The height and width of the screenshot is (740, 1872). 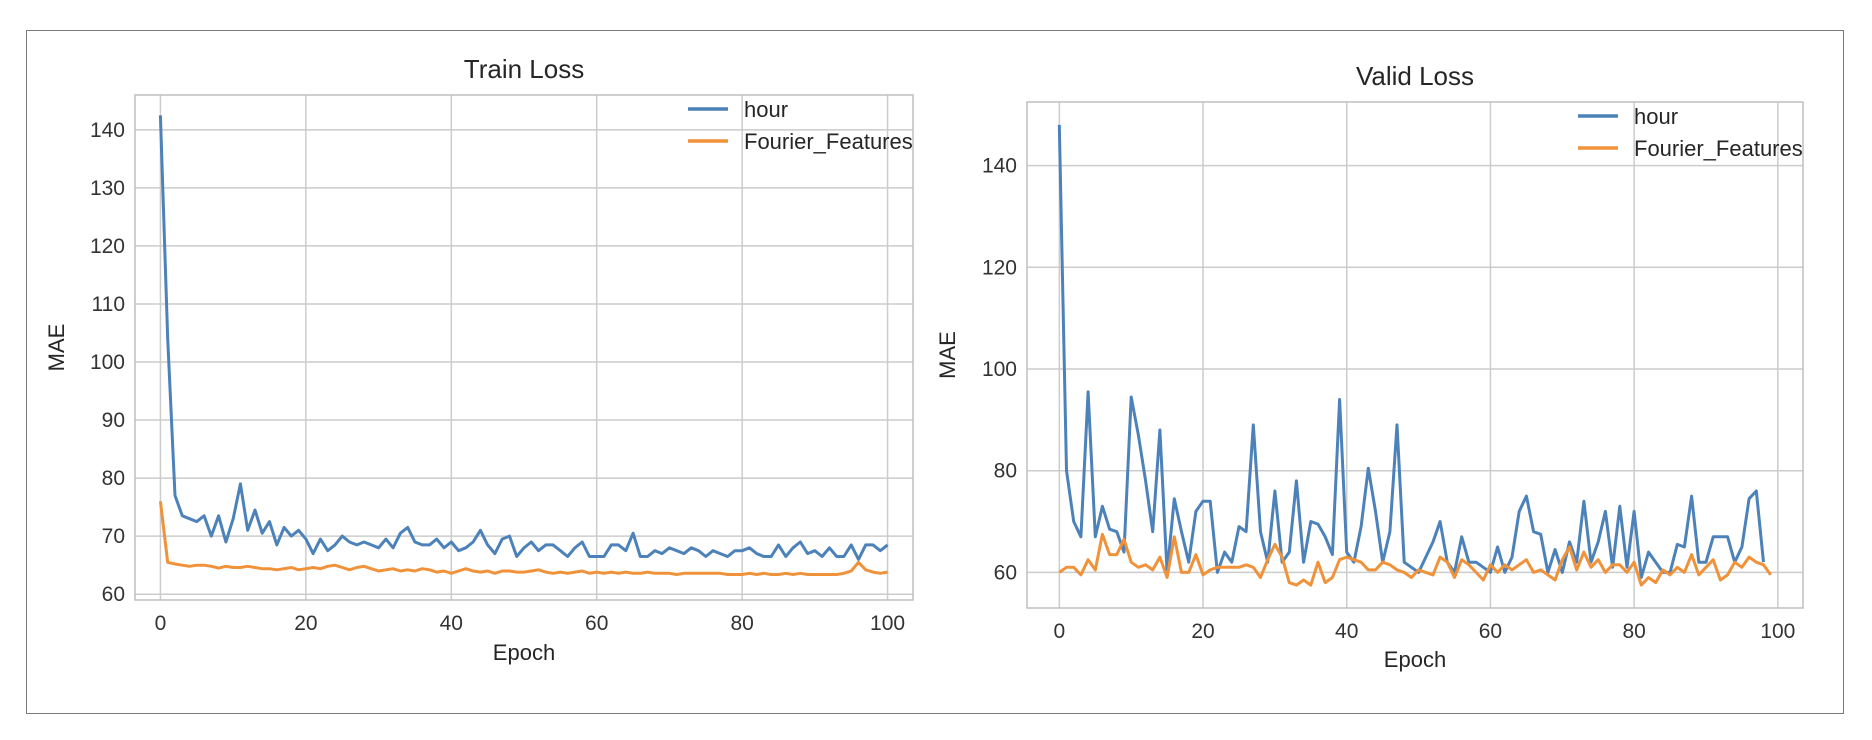 I want to click on y-tick-label: 110, so click(x=108, y=304).